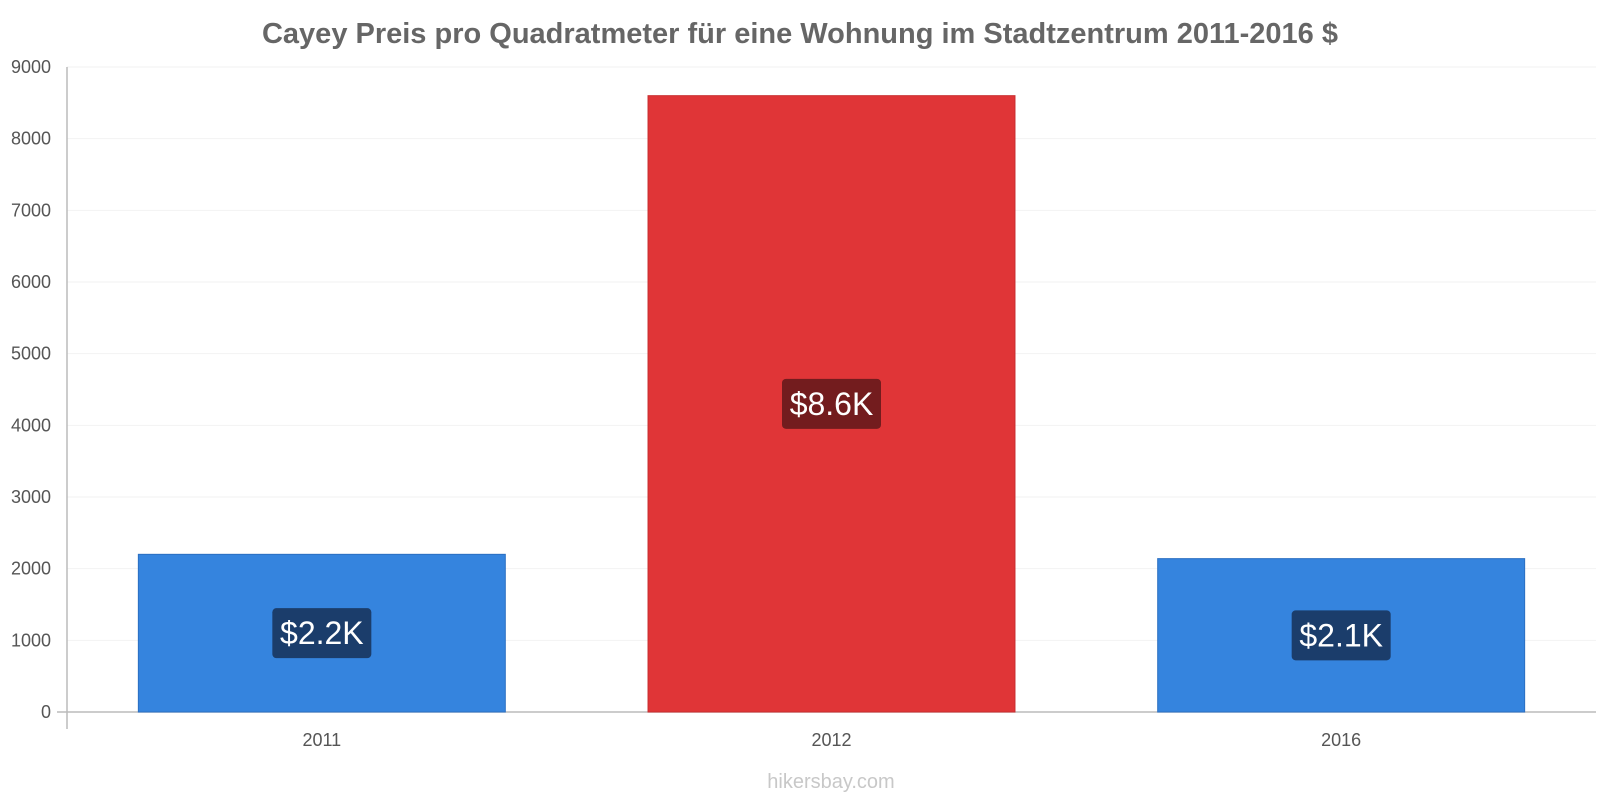 The height and width of the screenshot is (800, 1600). What do you see at coordinates (31, 139) in the screenshot?
I see `y-tick-label: 8000` at bounding box center [31, 139].